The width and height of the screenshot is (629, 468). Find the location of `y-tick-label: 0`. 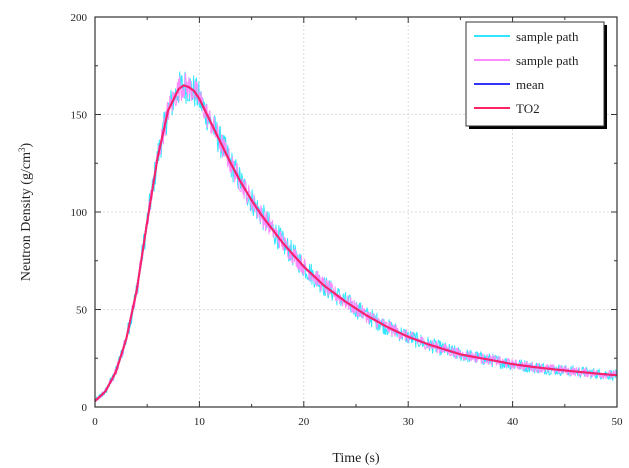

y-tick-label: 0 is located at coordinates (85, 408).